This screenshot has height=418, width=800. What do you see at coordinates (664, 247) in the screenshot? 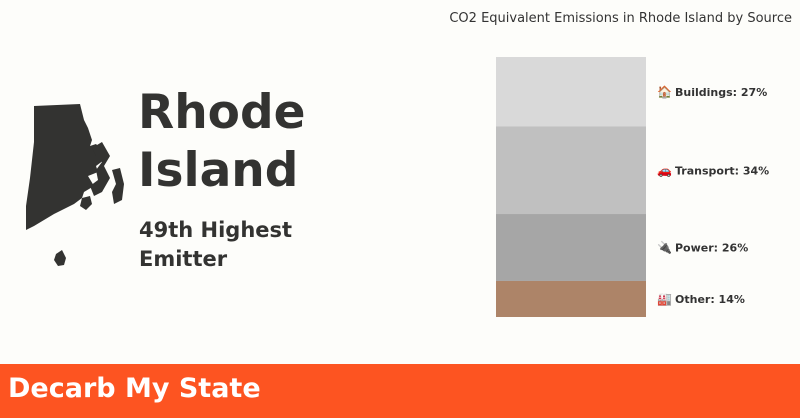
I see `plug-icon: 🔌` at bounding box center [664, 247].